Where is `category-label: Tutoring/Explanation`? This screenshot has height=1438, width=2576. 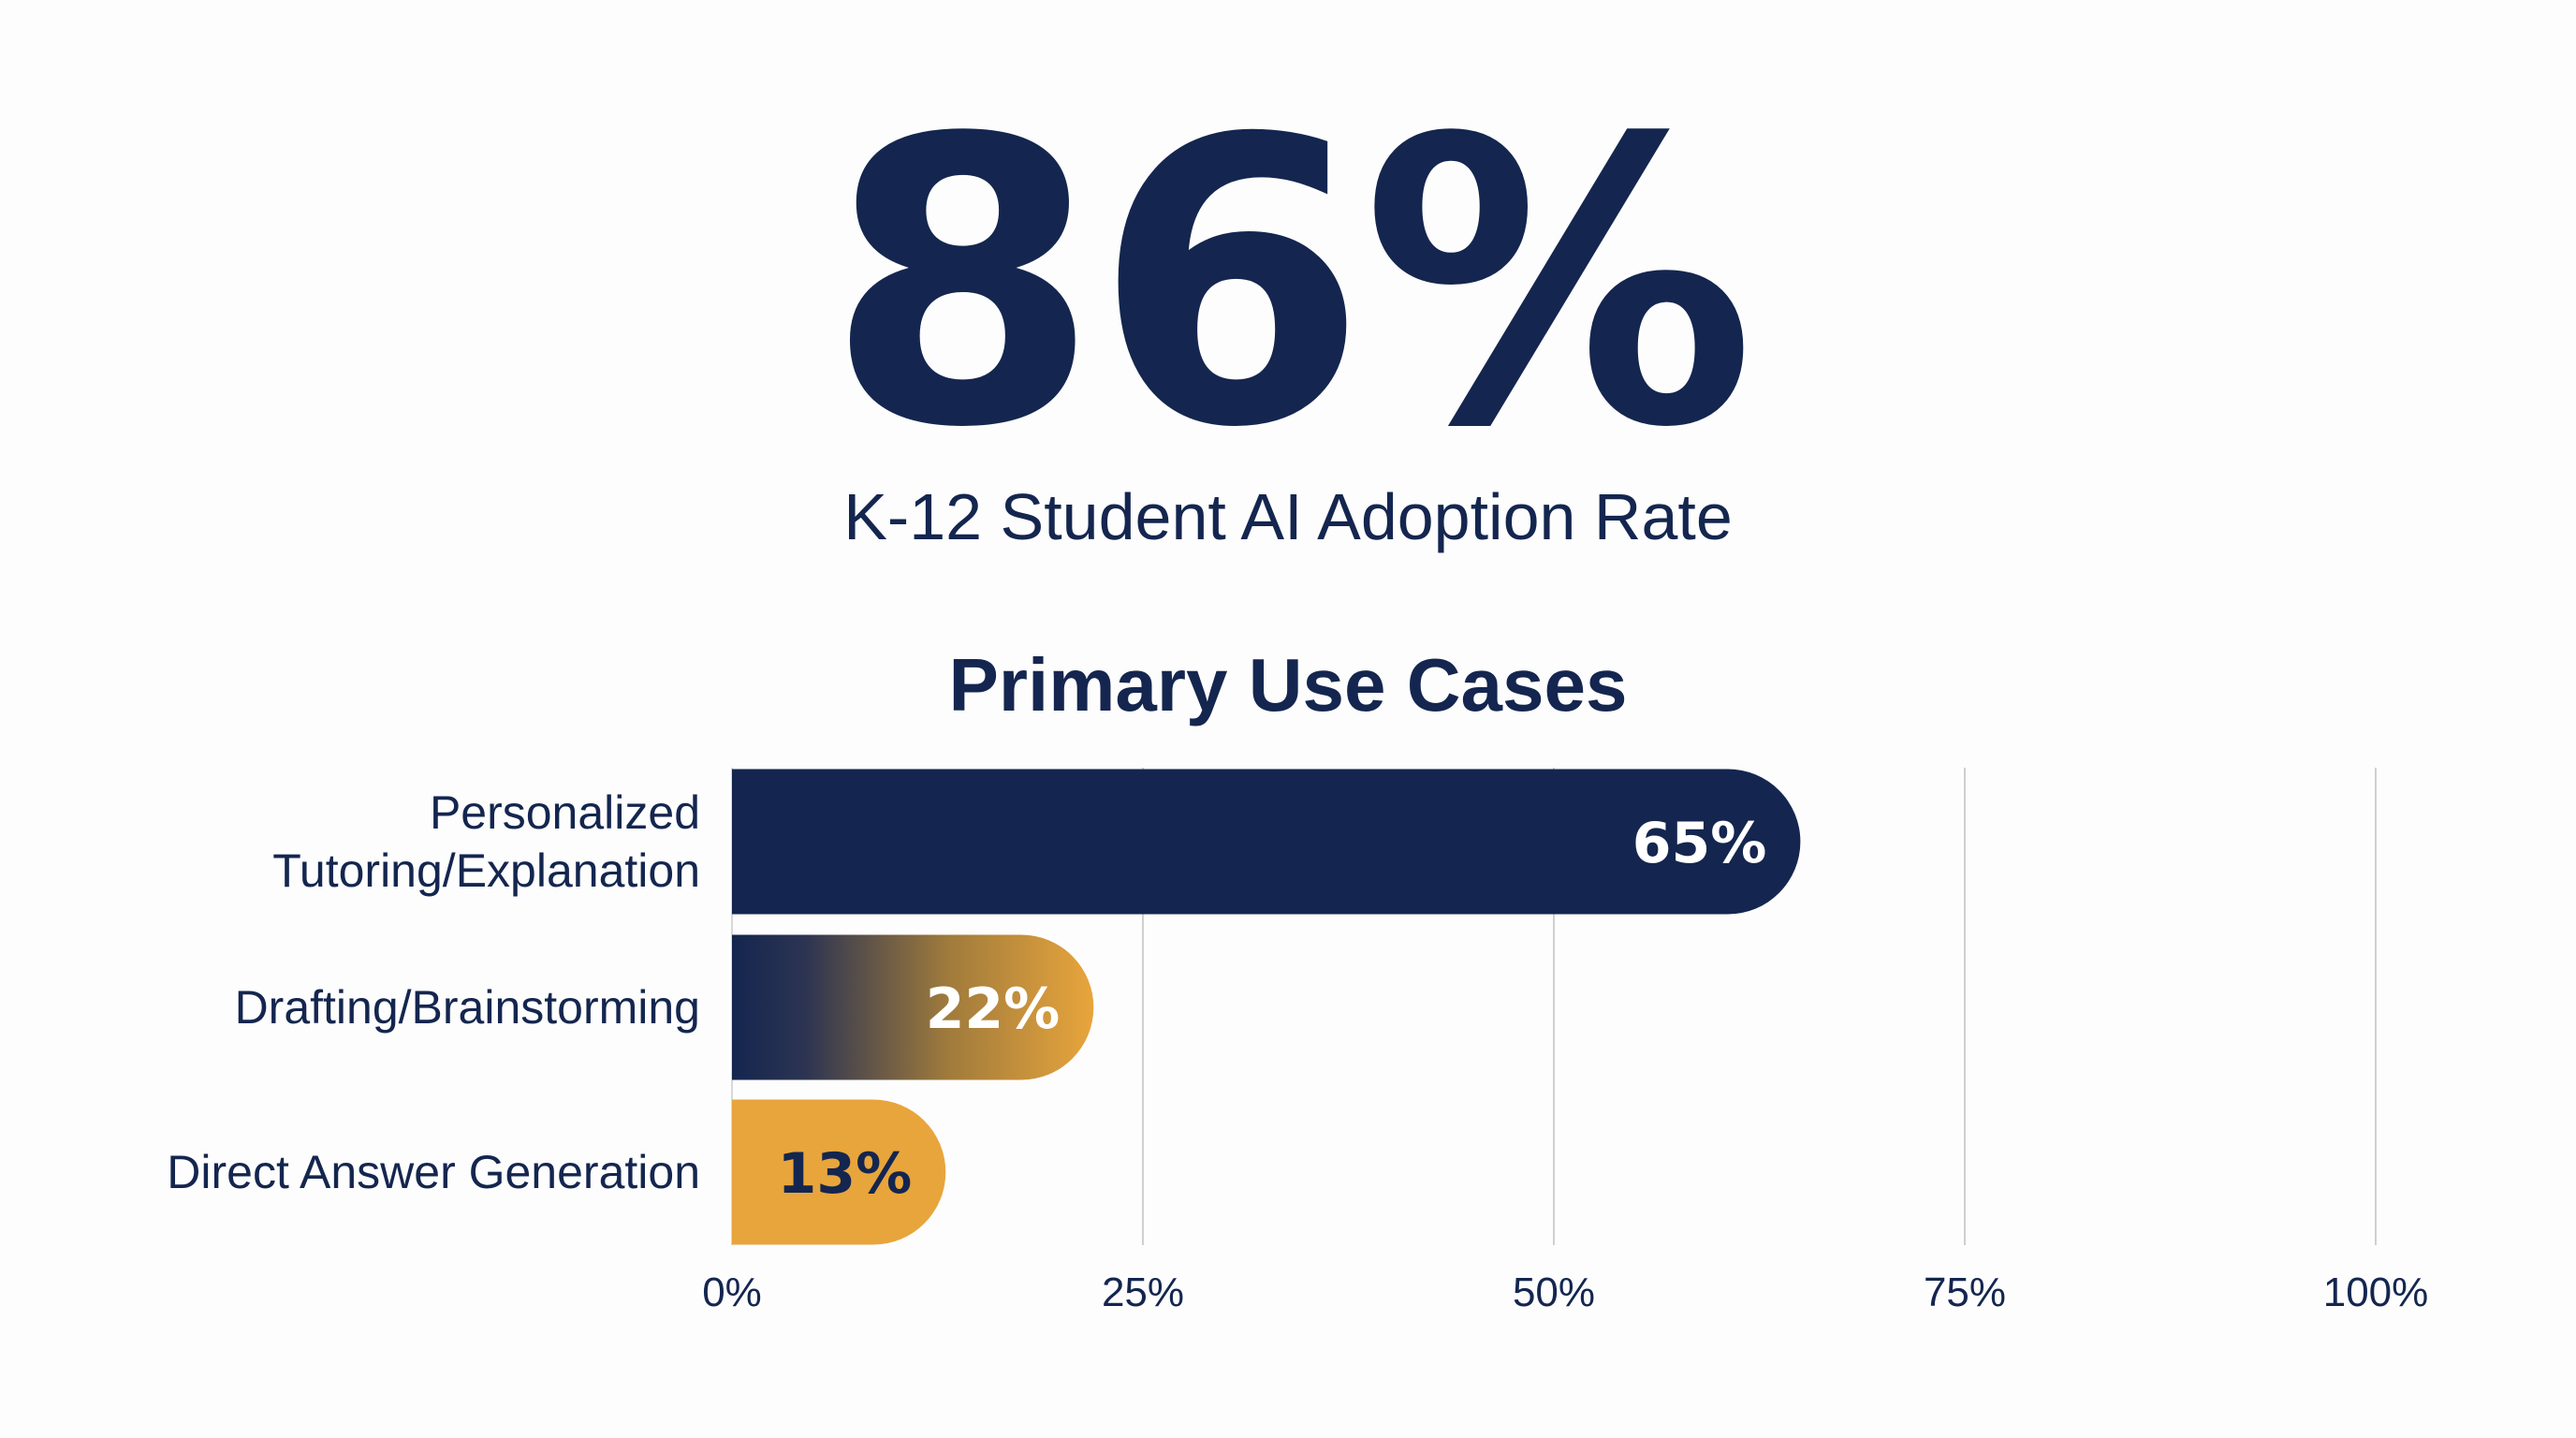
category-label: Tutoring/Explanation is located at coordinates (486, 870).